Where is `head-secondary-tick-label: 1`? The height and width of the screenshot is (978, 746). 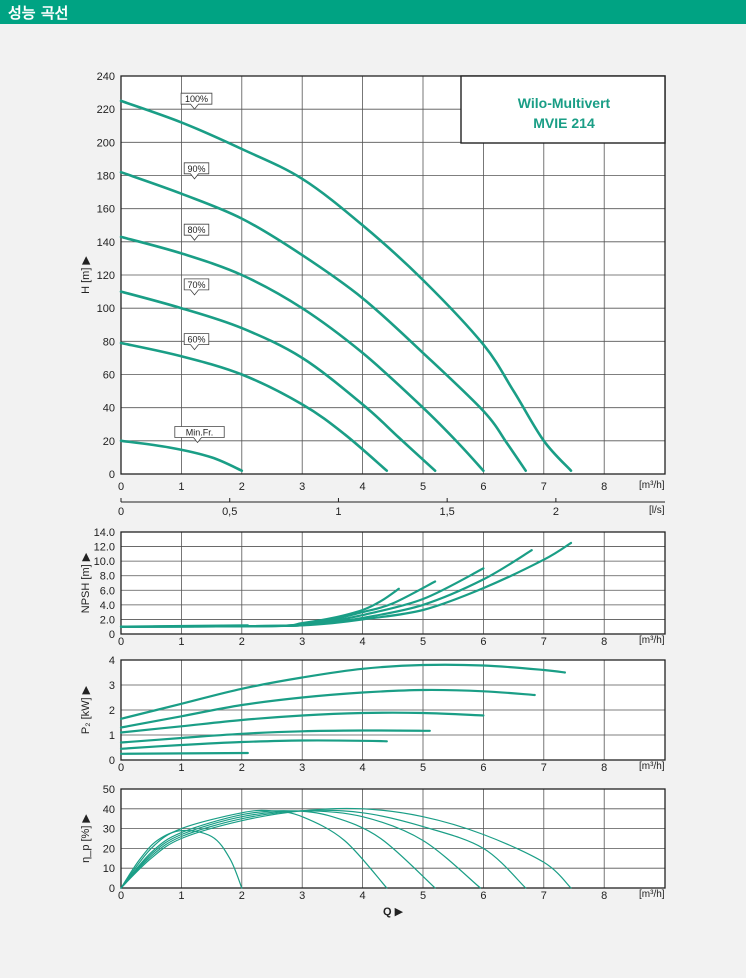 head-secondary-tick-label: 1 is located at coordinates (338, 512).